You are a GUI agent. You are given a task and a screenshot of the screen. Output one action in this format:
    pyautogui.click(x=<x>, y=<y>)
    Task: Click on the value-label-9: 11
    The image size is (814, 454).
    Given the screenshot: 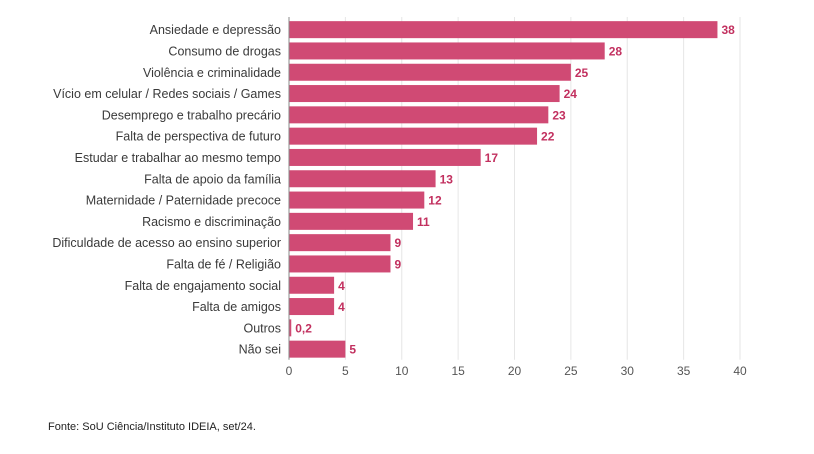 What is the action you would take?
    pyautogui.click(x=423, y=222)
    